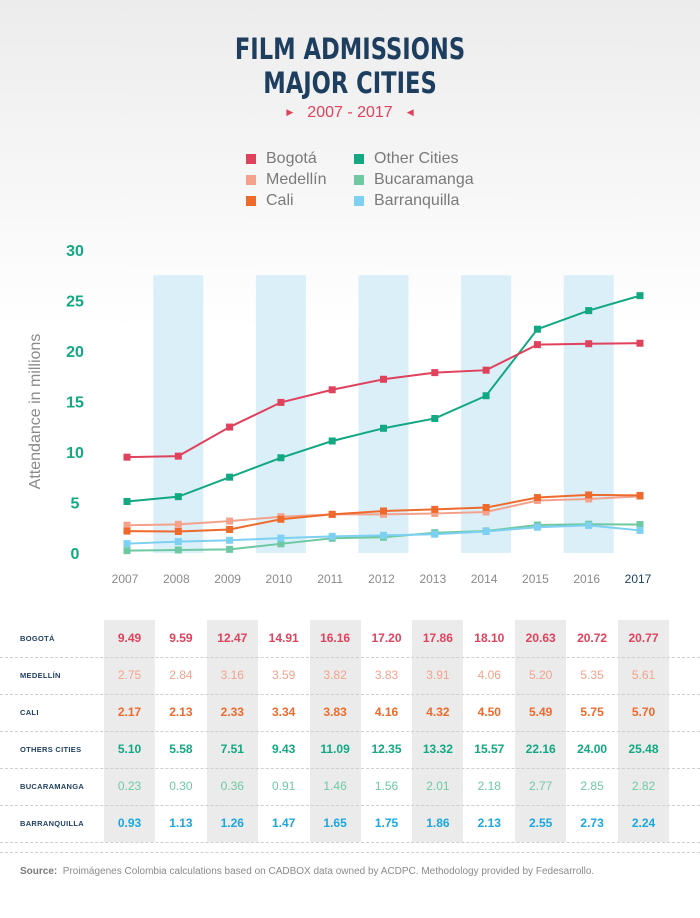  I want to click on table-row-label: OTHERS CITIES, so click(51, 749).